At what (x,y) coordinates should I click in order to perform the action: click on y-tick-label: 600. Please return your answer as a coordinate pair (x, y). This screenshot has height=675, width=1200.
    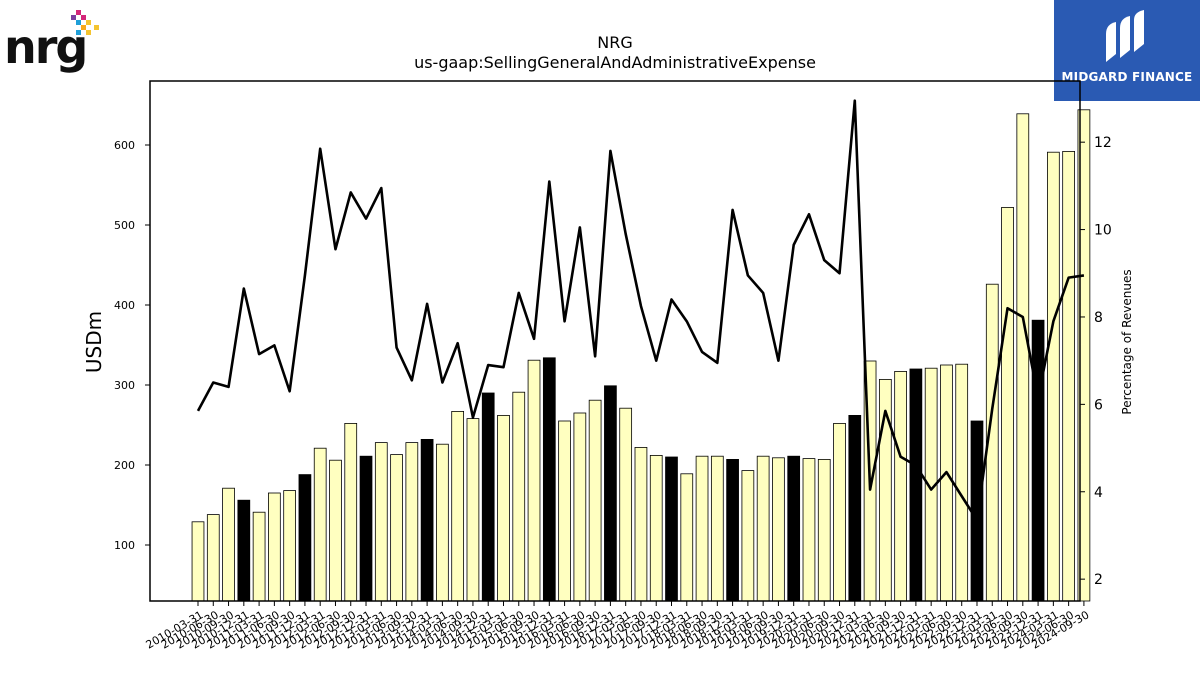
    Looking at the image, I should click on (124, 145).